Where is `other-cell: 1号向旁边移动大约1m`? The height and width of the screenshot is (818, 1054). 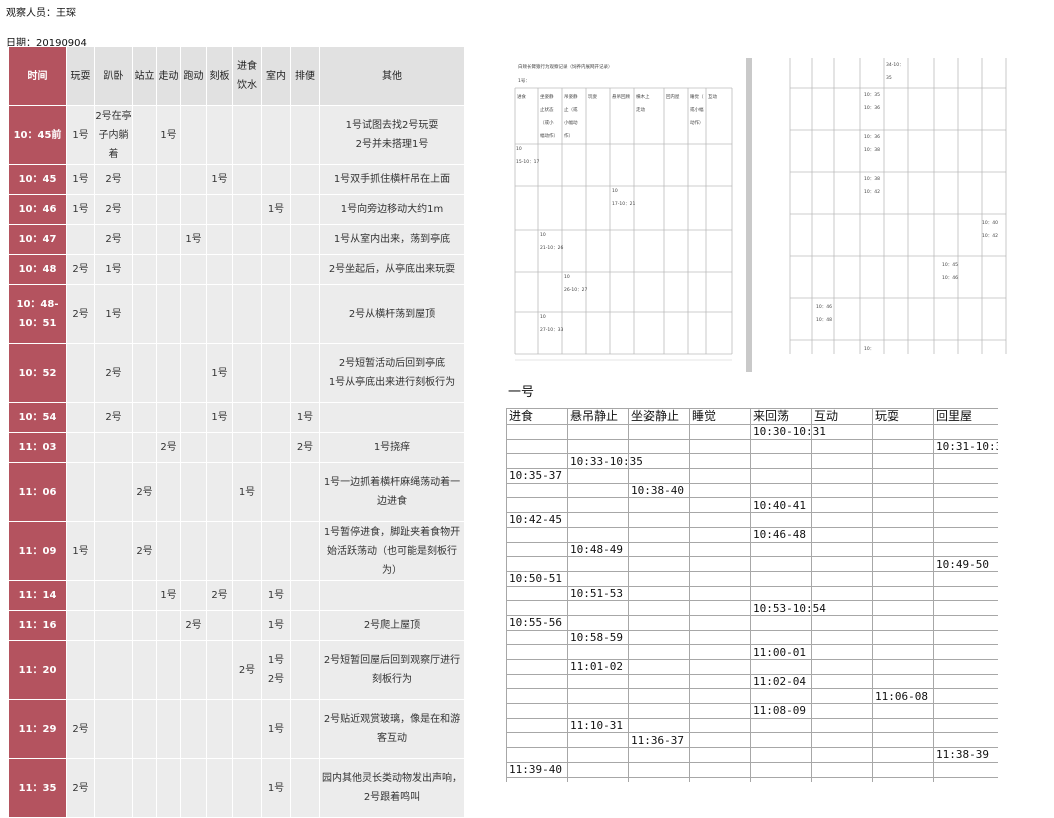 other-cell: 1号向旁边移动大约1m is located at coordinates (392, 209).